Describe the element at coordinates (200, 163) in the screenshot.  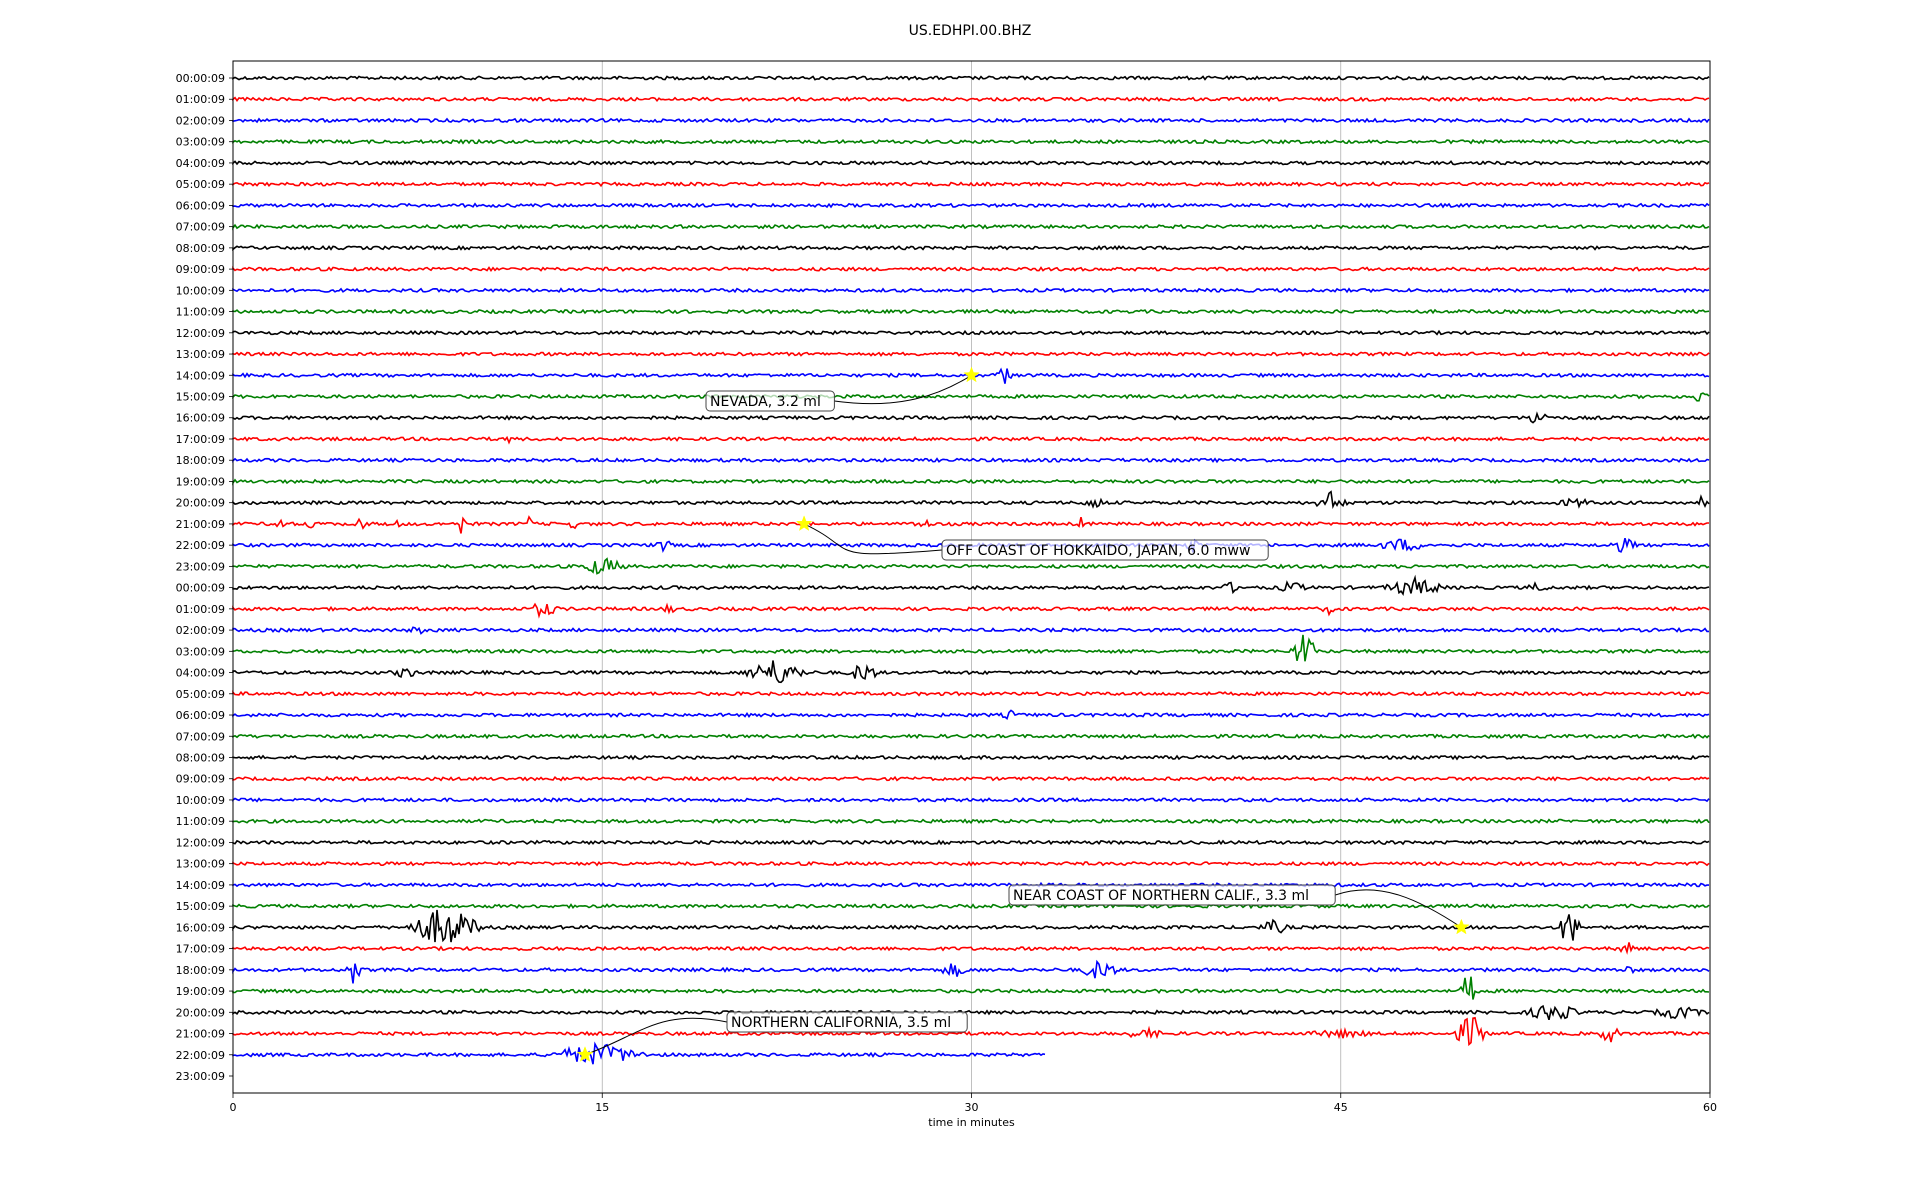
I see `y-tick-label: 04:00:09` at that location.